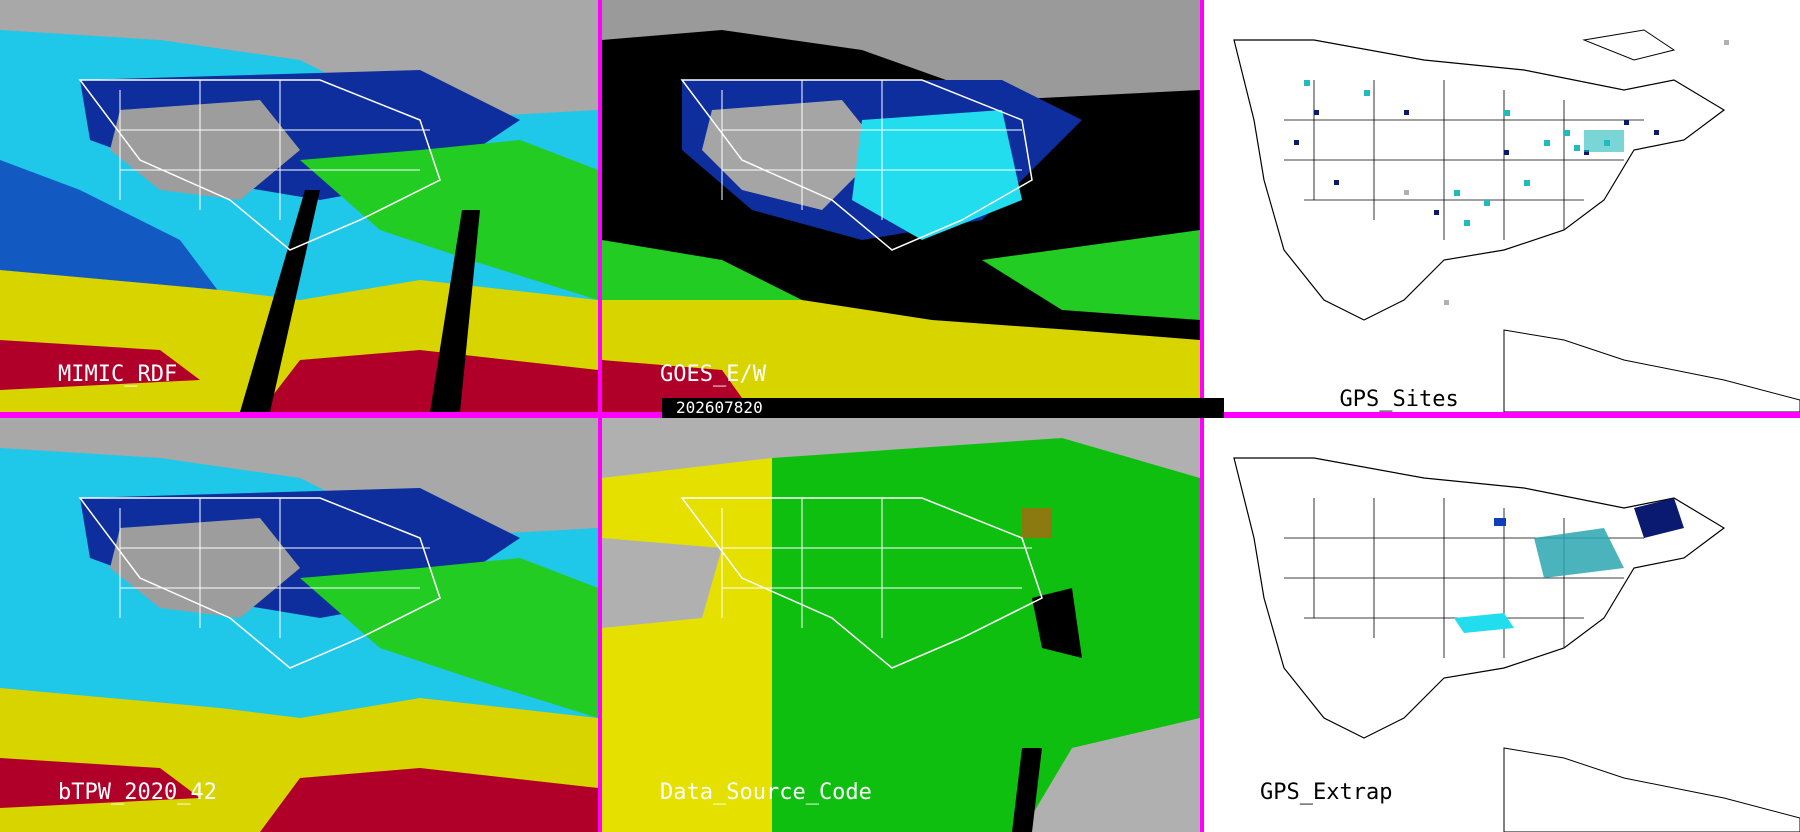 This screenshot has height=832, width=1800. What do you see at coordinates (1326, 792) in the screenshot?
I see `panel-label: GPS_Extrap` at bounding box center [1326, 792].